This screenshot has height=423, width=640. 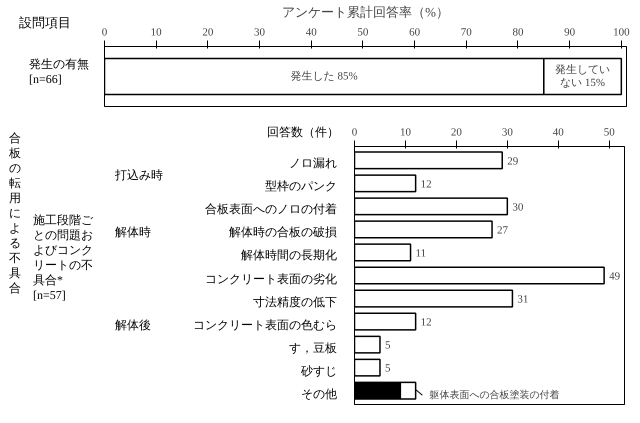 I want to click on data-label: 27, so click(x=503, y=230).